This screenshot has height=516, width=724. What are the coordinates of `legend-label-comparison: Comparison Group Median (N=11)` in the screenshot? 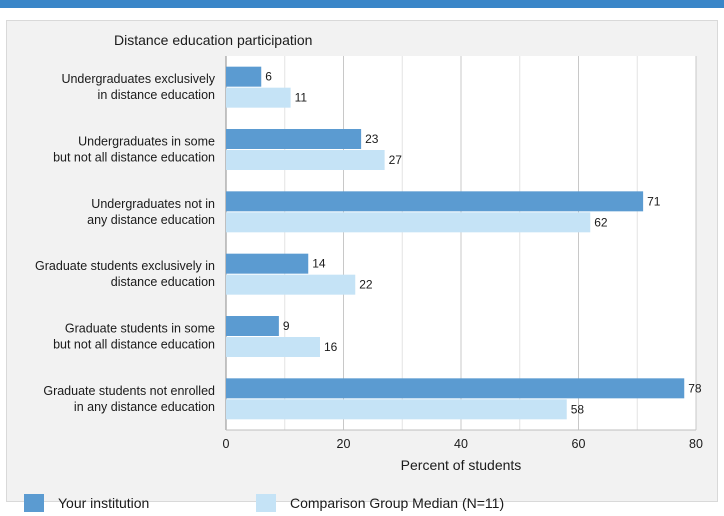 It's located at (397, 503).